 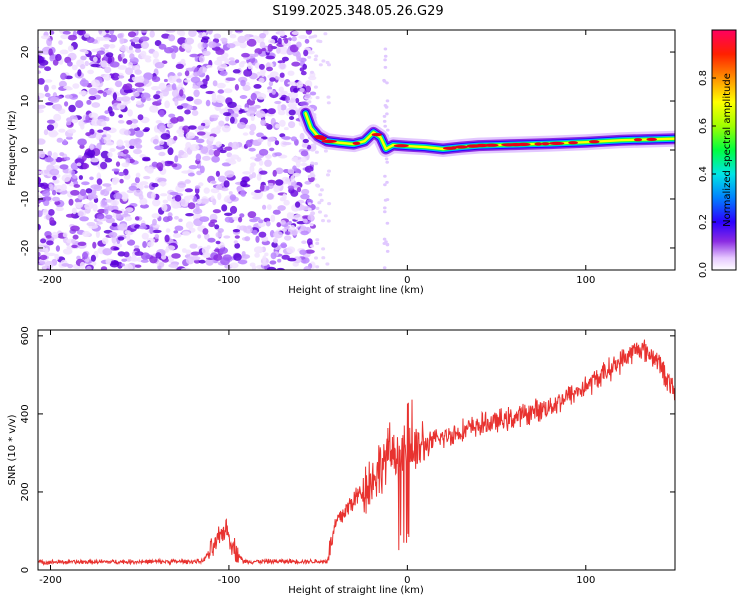 What do you see at coordinates (50, 580) in the screenshot?
I see `snr-x-tick-label: -200` at bounding box center [50, 580].